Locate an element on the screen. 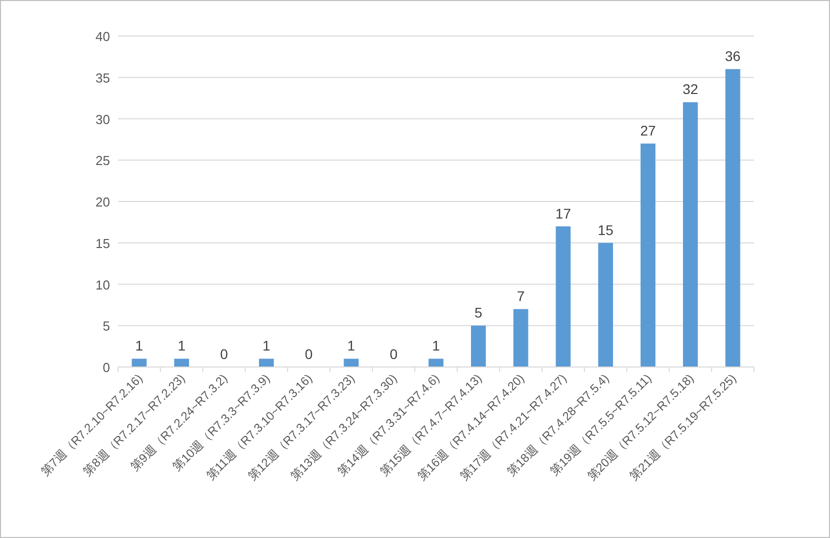 The image size is (830, 538). data-label: 27 is located at coordinates (648, 130).